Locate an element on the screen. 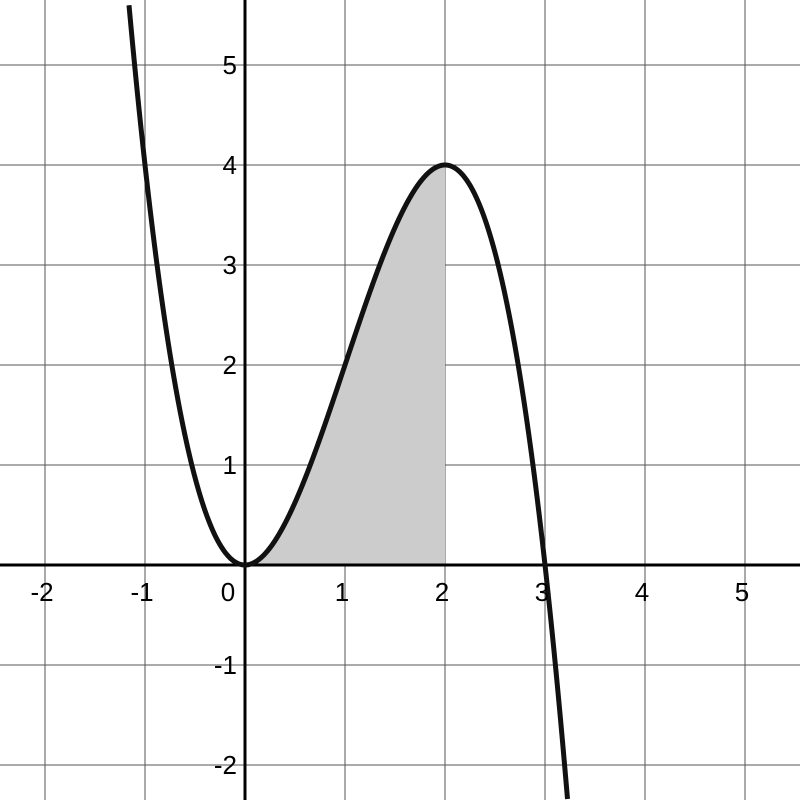  y-tick-label: 3 is located at coordinates (230, 265).